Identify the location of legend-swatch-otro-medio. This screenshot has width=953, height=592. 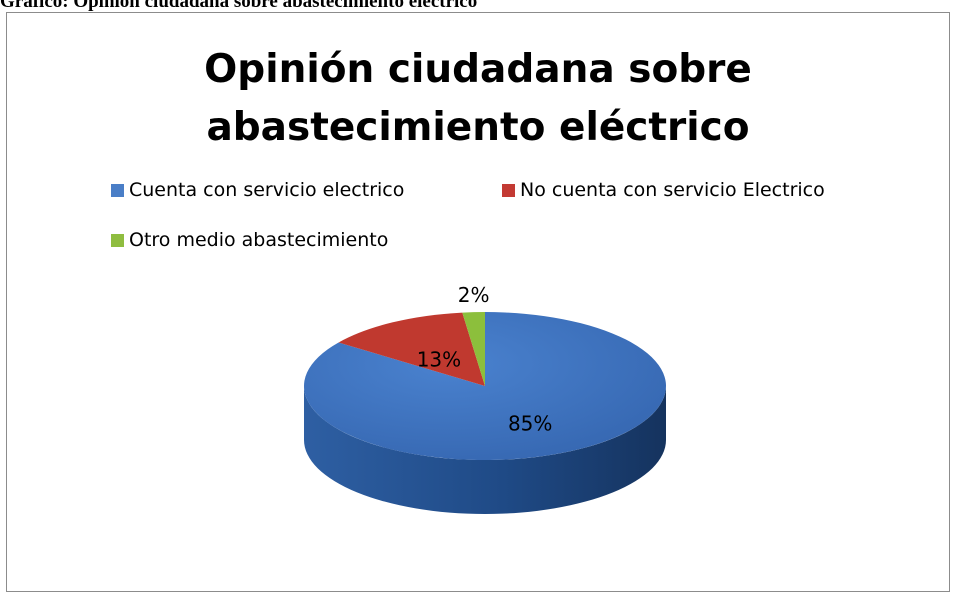
(117, 240).